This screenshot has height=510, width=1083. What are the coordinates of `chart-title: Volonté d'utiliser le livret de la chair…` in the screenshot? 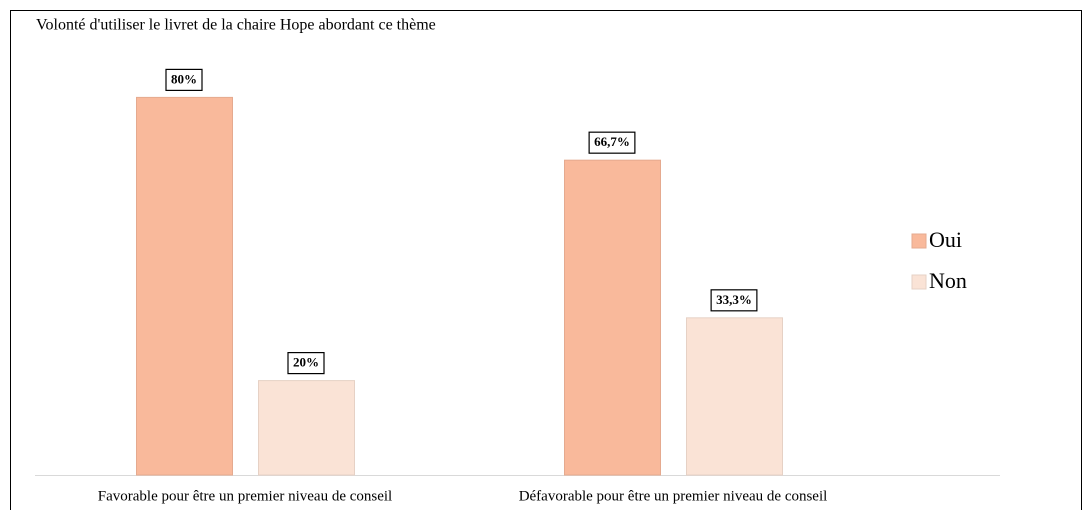 It's located at (236, 25).